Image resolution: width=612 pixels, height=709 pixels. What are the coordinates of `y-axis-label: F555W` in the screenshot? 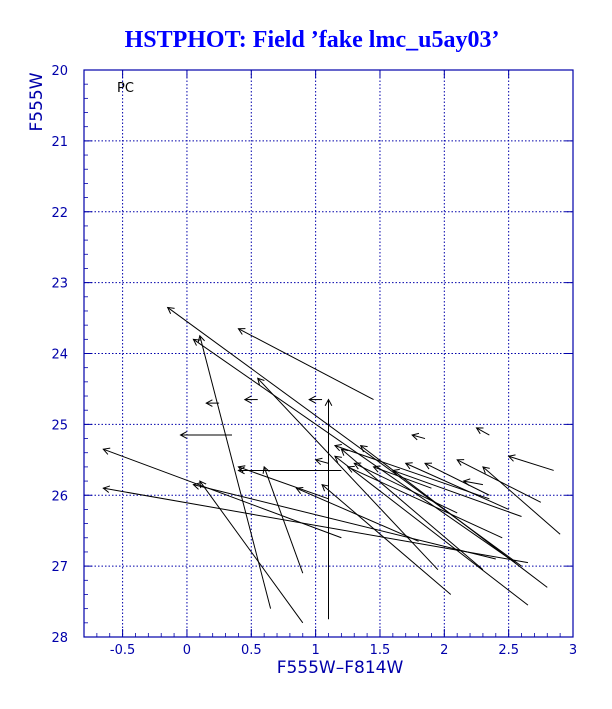 It's located at (37, 101).